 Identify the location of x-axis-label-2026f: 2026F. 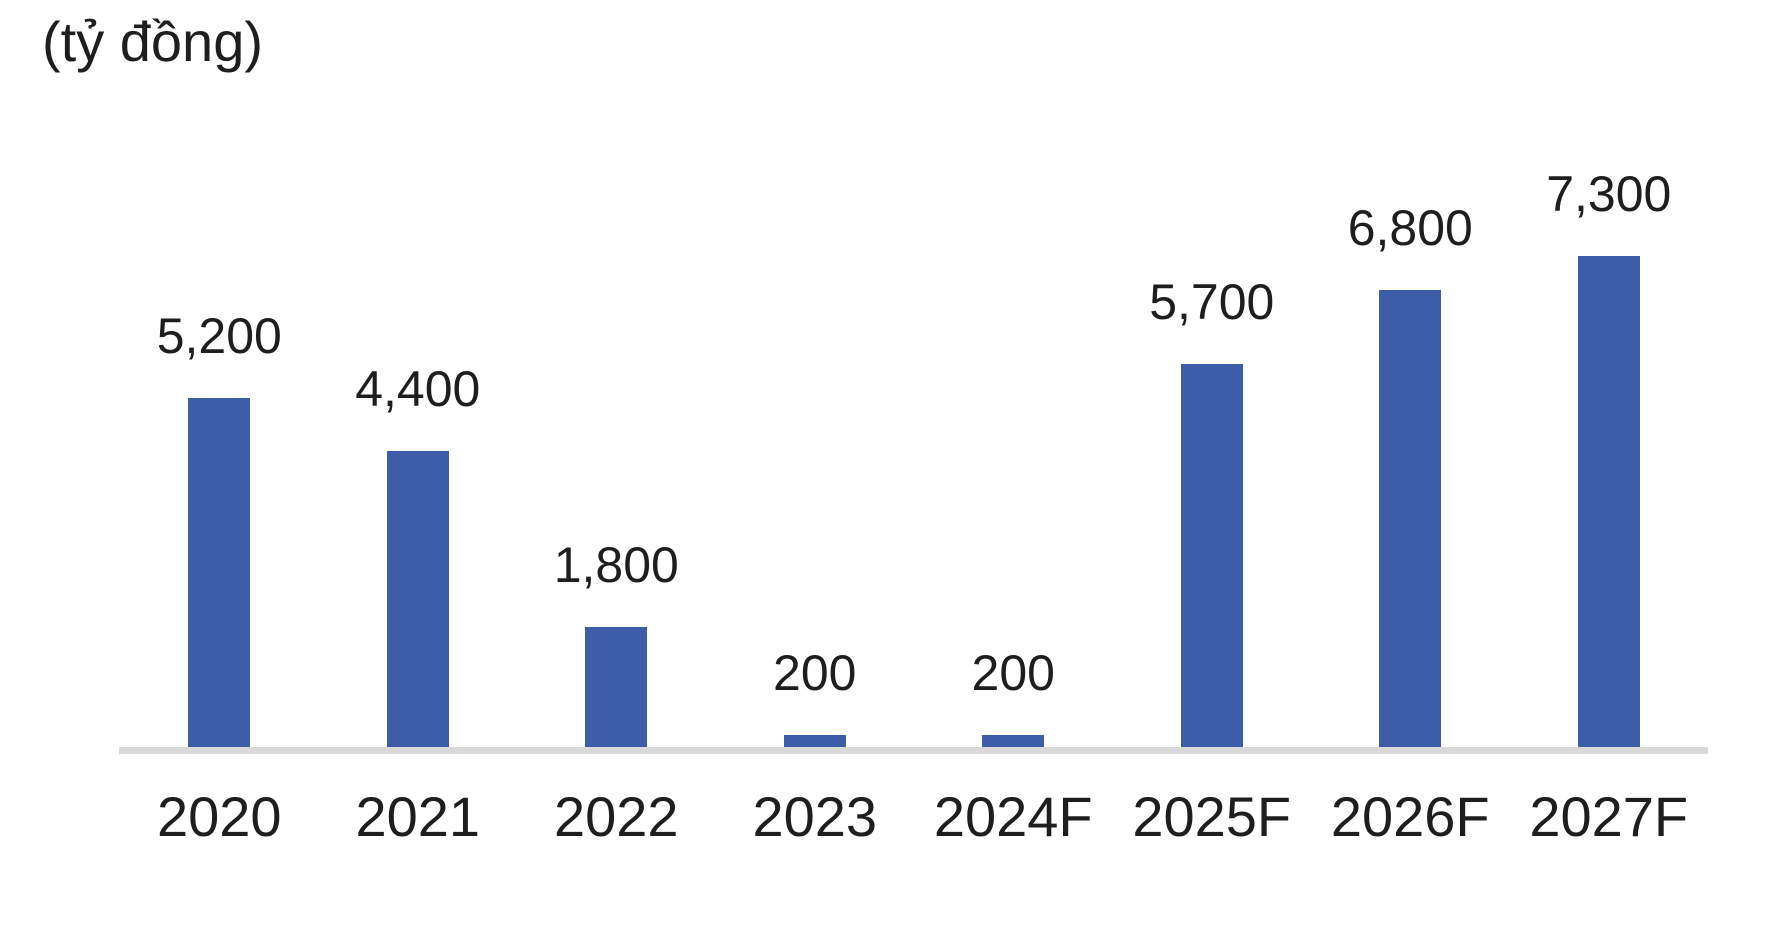
(1410, 816).